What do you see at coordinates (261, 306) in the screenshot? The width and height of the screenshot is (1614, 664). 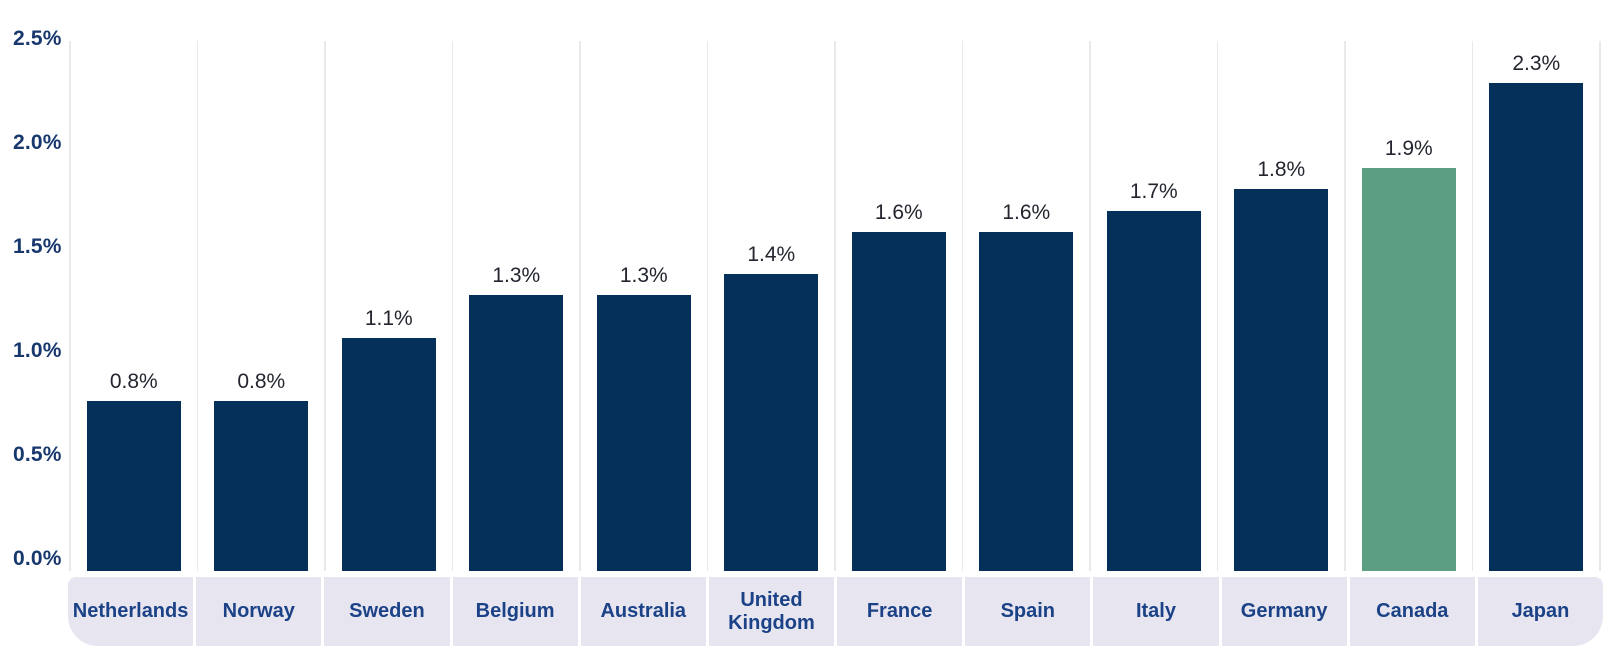 I see `column-norway: 0.8%` at bounding box center [261, 306].